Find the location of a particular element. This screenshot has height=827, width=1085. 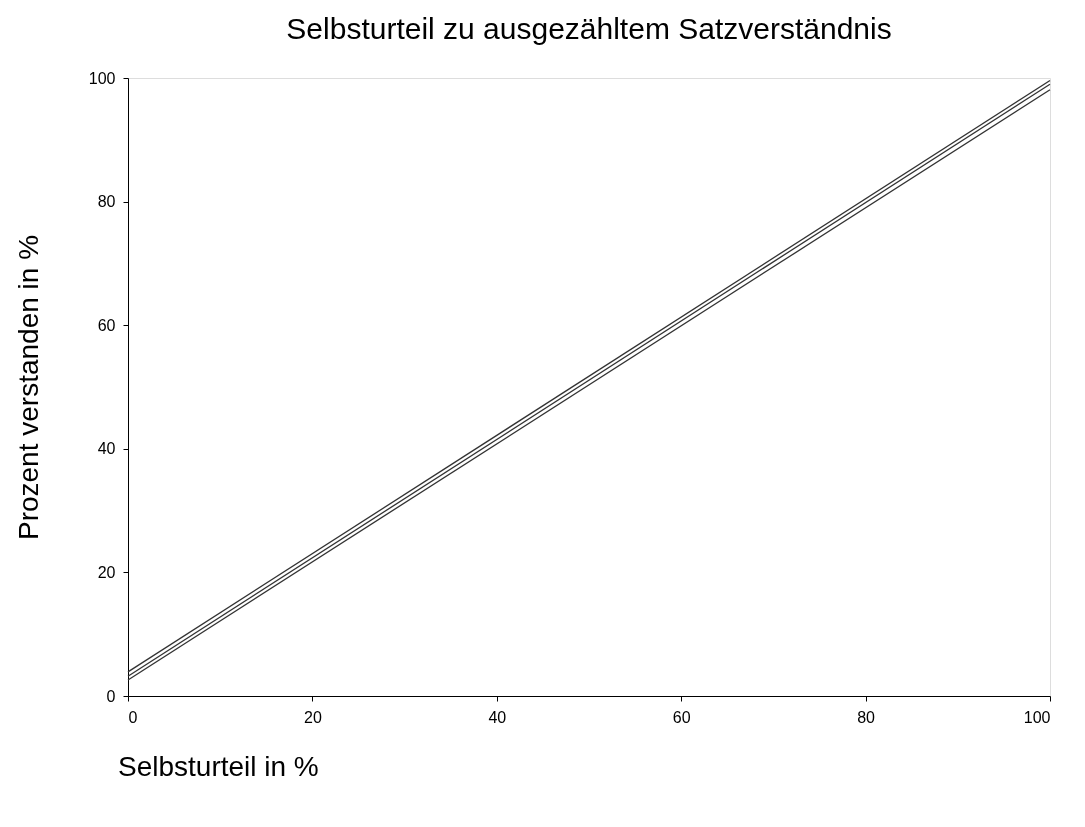

y-tick-label: 100 is located at coordinates (102, 78).